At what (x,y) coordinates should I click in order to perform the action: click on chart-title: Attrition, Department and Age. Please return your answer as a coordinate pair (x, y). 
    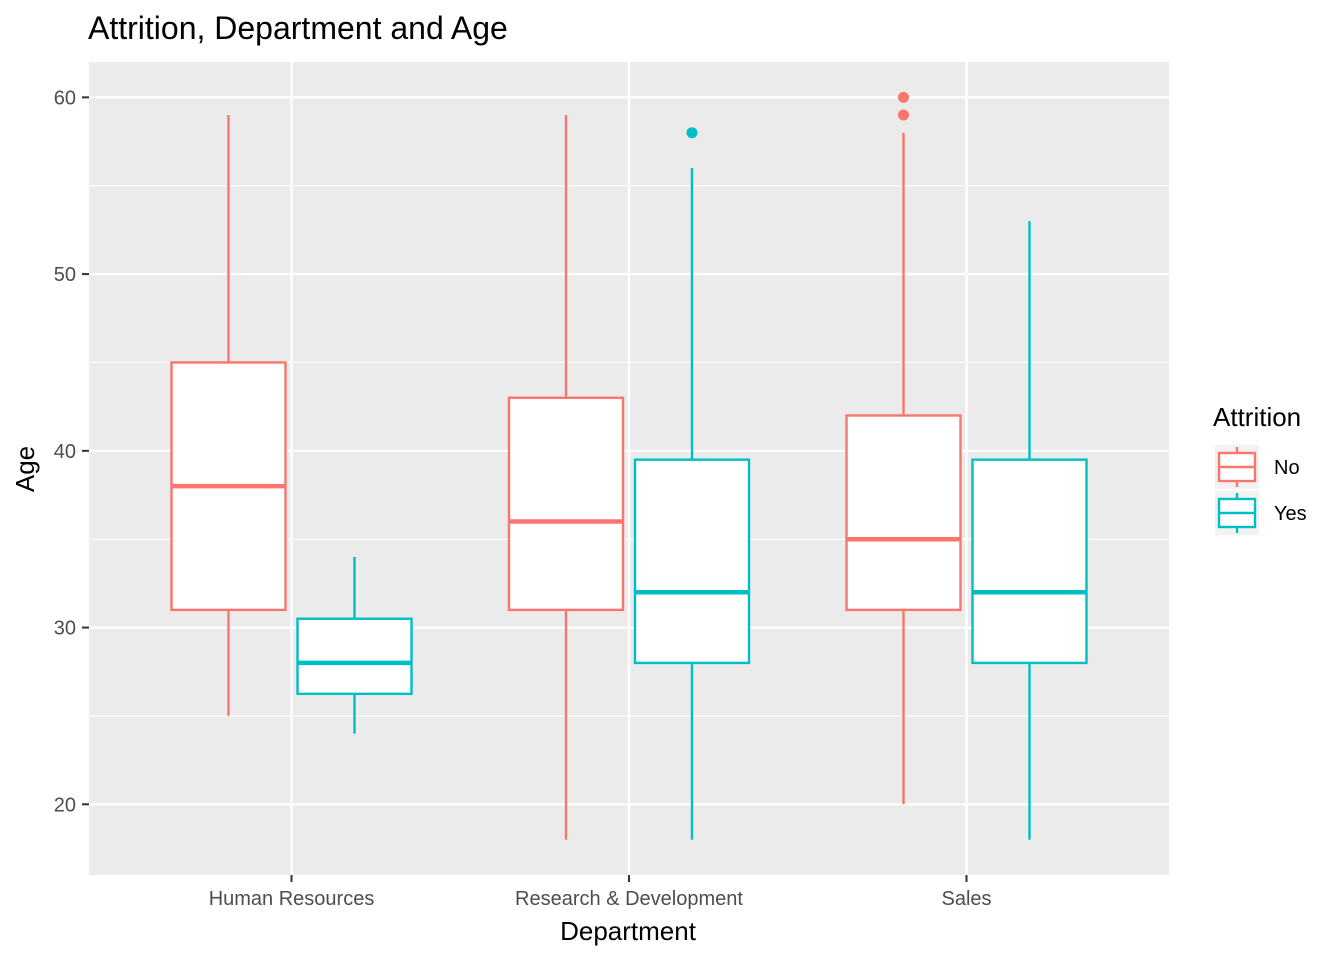
    Looking at the image, I should click on (298, 28).